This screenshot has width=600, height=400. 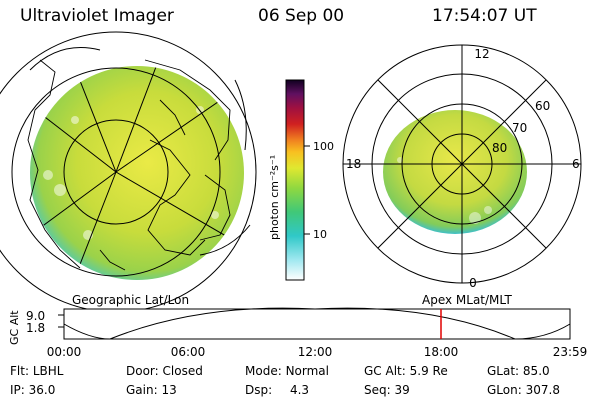 What do you see at coordinates (499, 148) in the screenshot?
I see `mlat-label-80: 80` at bounding box center [499, 148].